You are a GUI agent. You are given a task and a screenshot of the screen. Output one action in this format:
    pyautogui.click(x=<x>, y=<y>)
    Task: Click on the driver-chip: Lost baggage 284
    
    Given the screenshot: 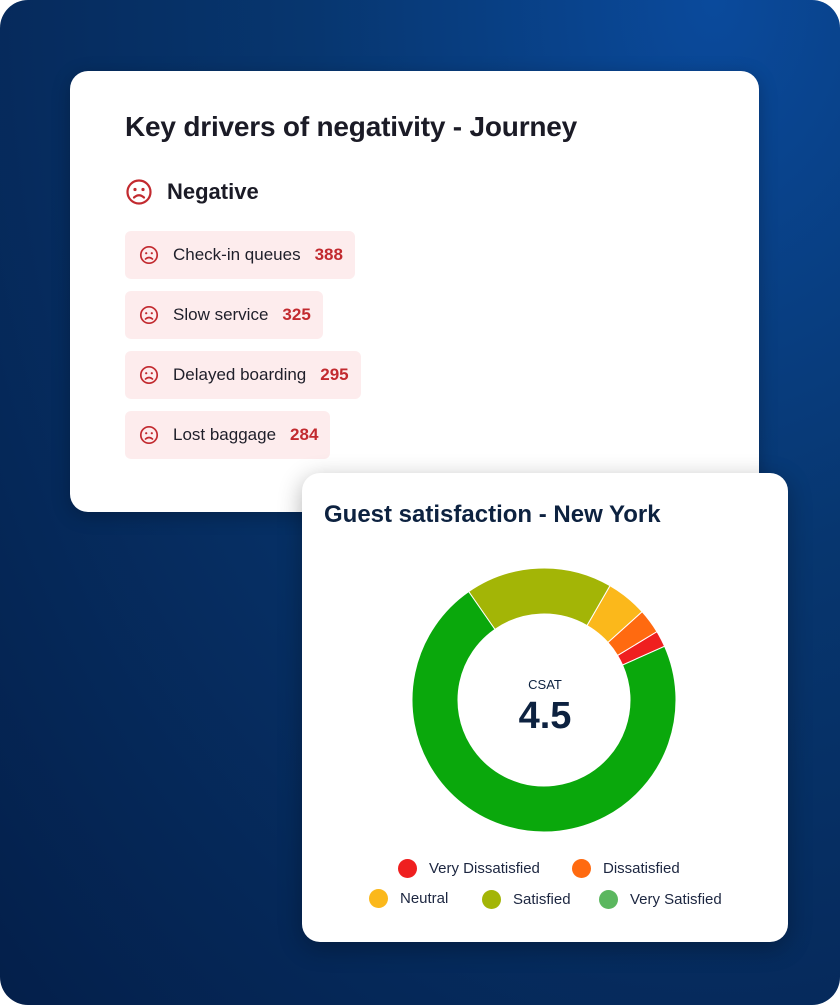 What is the action you would take?
    pyautogui.click(x=228, y=435)
    